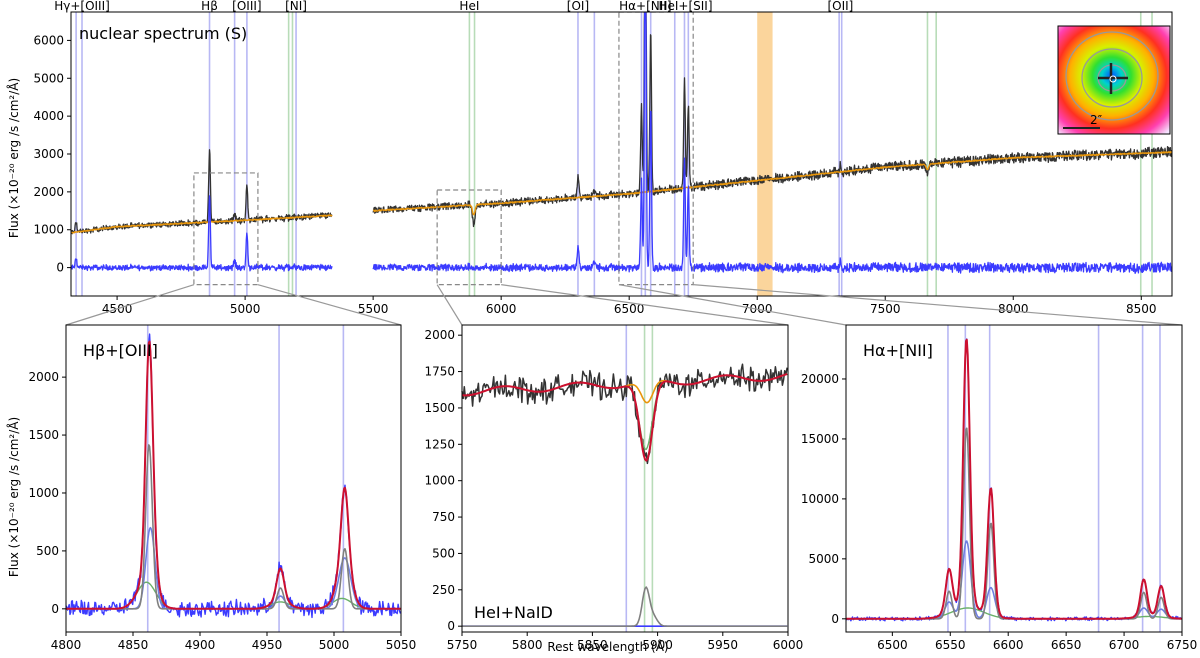 This screenshot has height=658, width=1200. What do you see at coordinates (245, 309) in the screenshot?
I see `top-x-tick-label: 5000` at bounding box center [245, 309].